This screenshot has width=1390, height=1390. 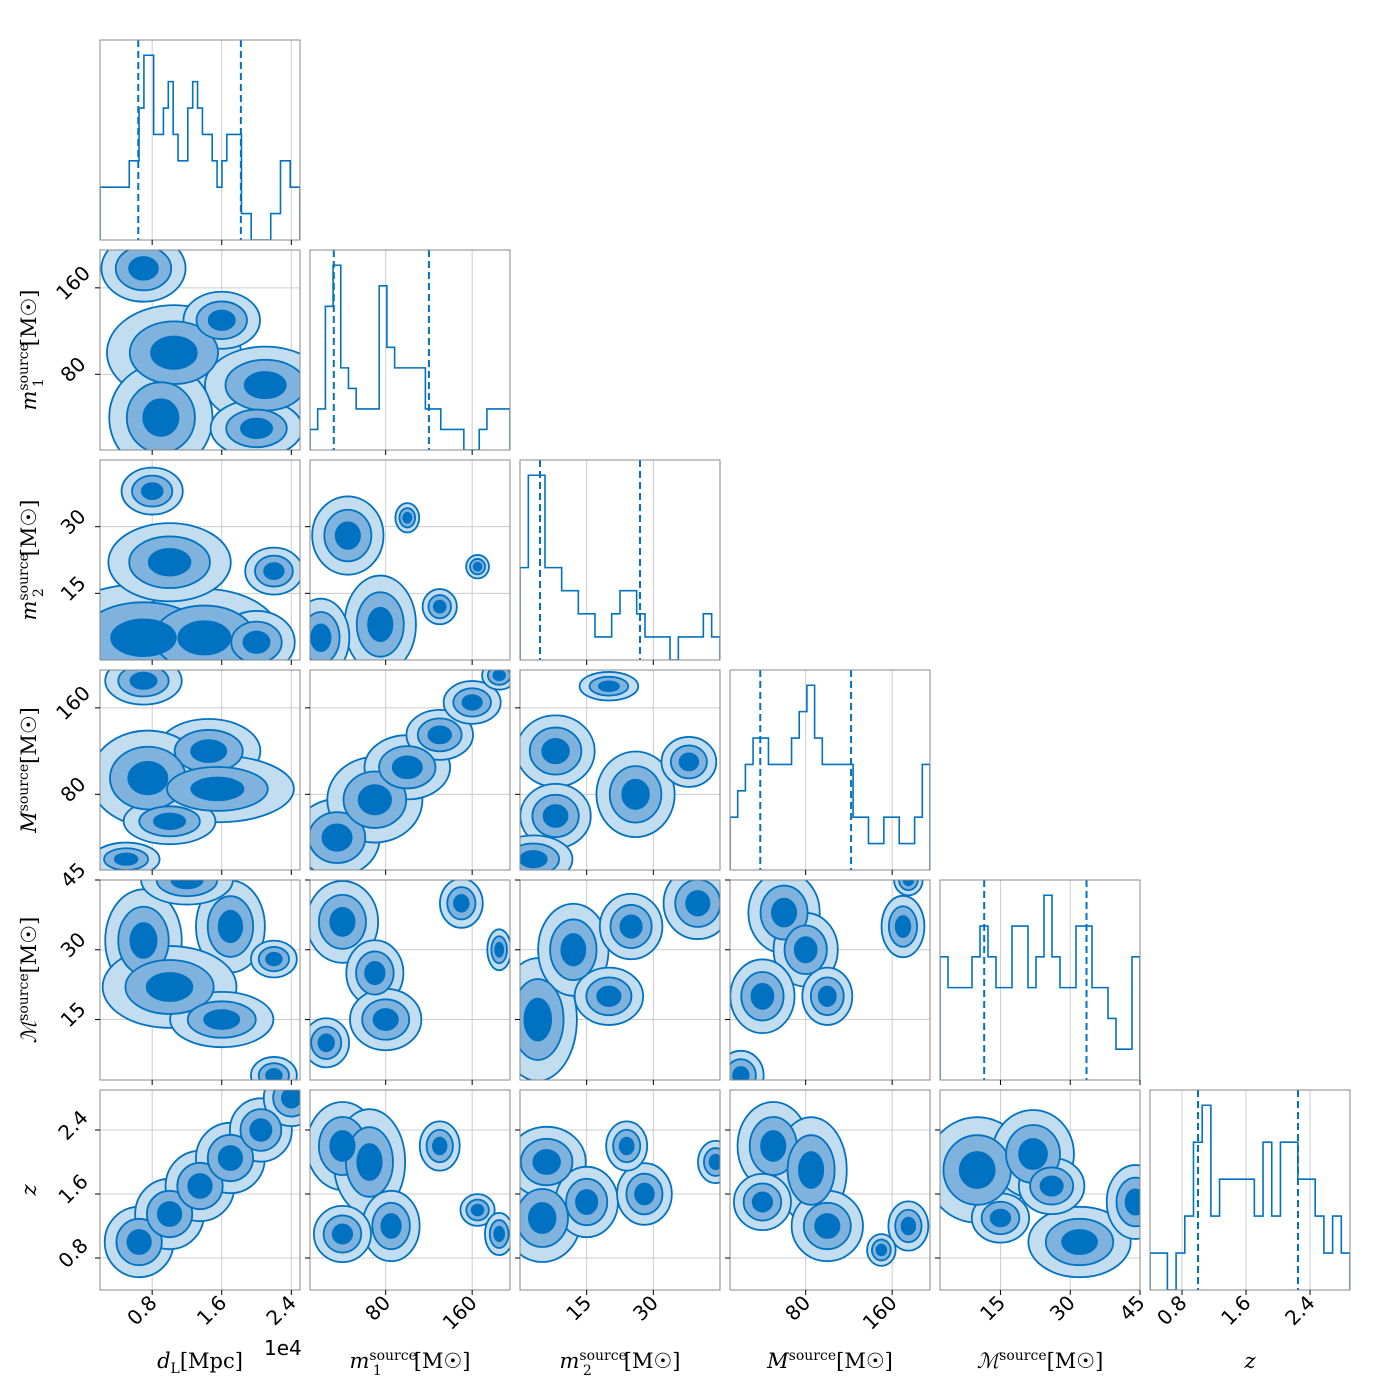 I want to click on label-unit: [Mpc], so click(x=211, y=1361).